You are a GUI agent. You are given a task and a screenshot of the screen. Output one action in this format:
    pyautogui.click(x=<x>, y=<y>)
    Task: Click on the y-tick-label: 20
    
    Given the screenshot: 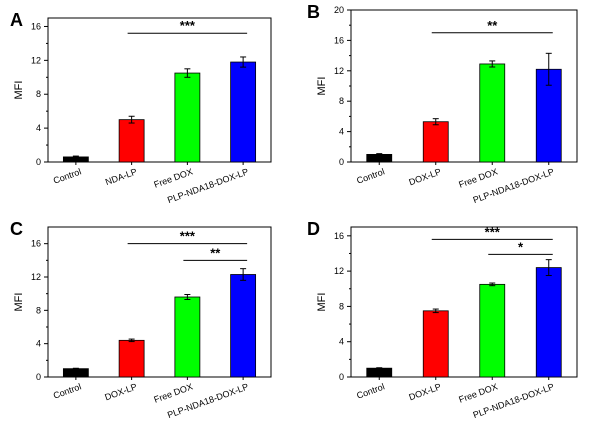 What is the action you would take?
    pyautogui.click(x=339, y=10)
    